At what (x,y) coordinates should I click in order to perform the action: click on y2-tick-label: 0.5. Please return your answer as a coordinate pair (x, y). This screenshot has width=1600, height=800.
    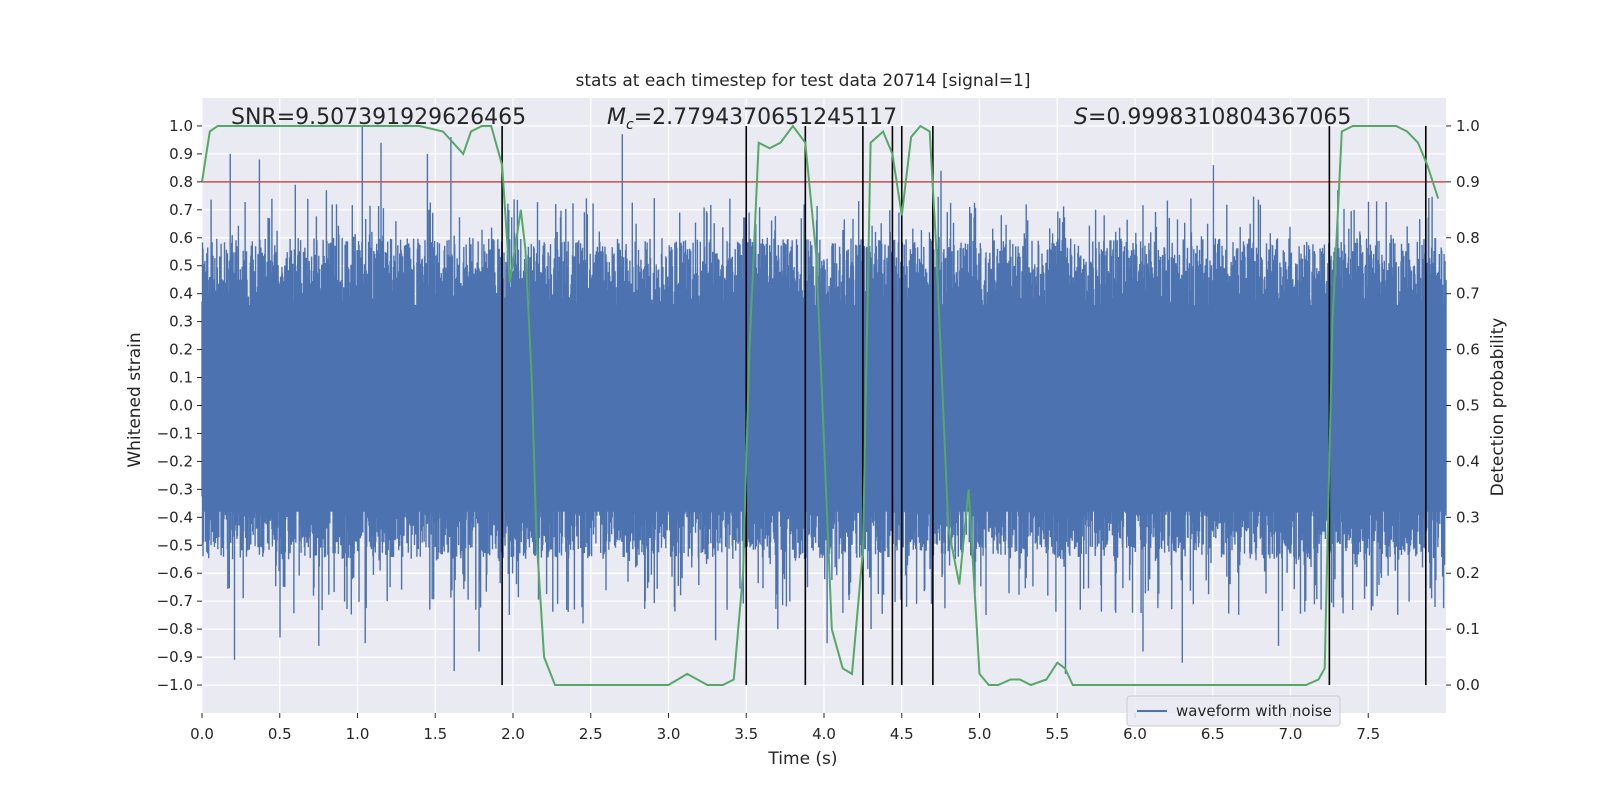
    Looking at the image, I should click on (1468, 406).